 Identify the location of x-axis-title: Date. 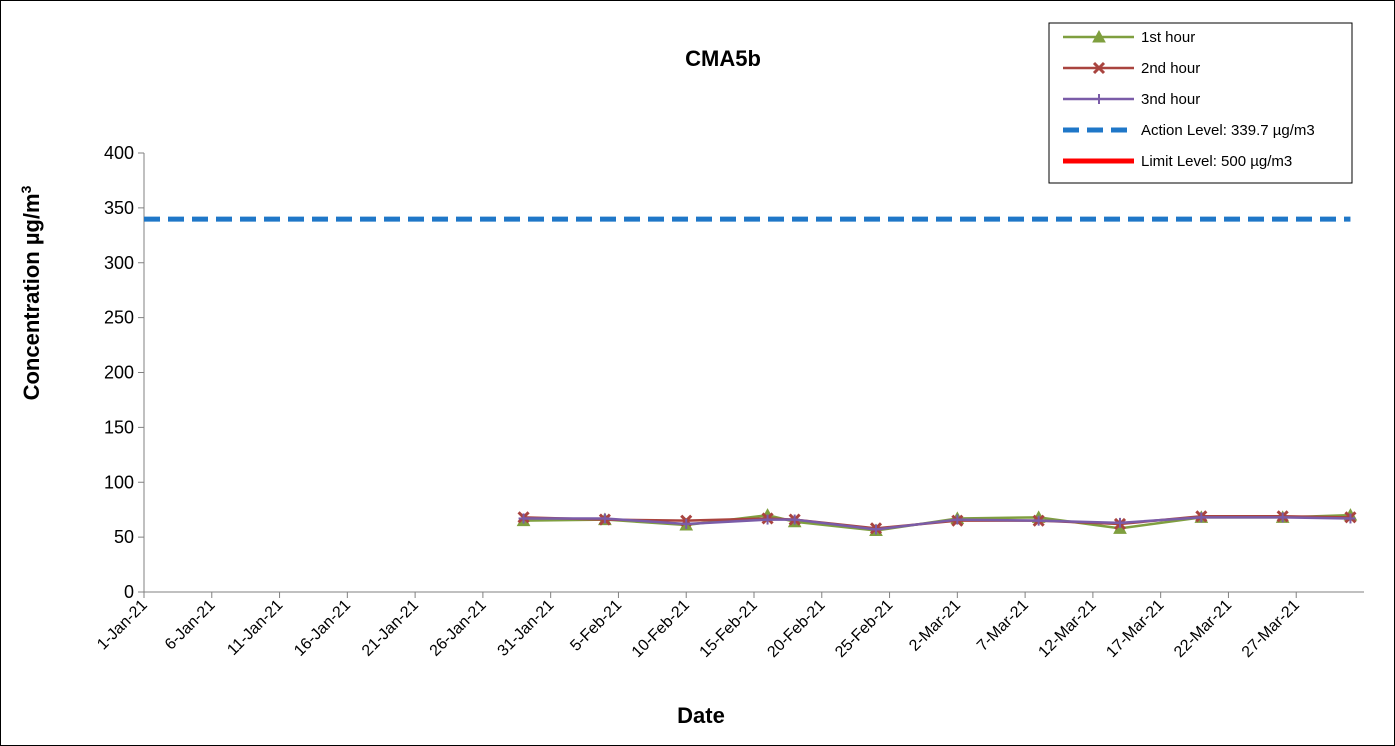
(701, 715).